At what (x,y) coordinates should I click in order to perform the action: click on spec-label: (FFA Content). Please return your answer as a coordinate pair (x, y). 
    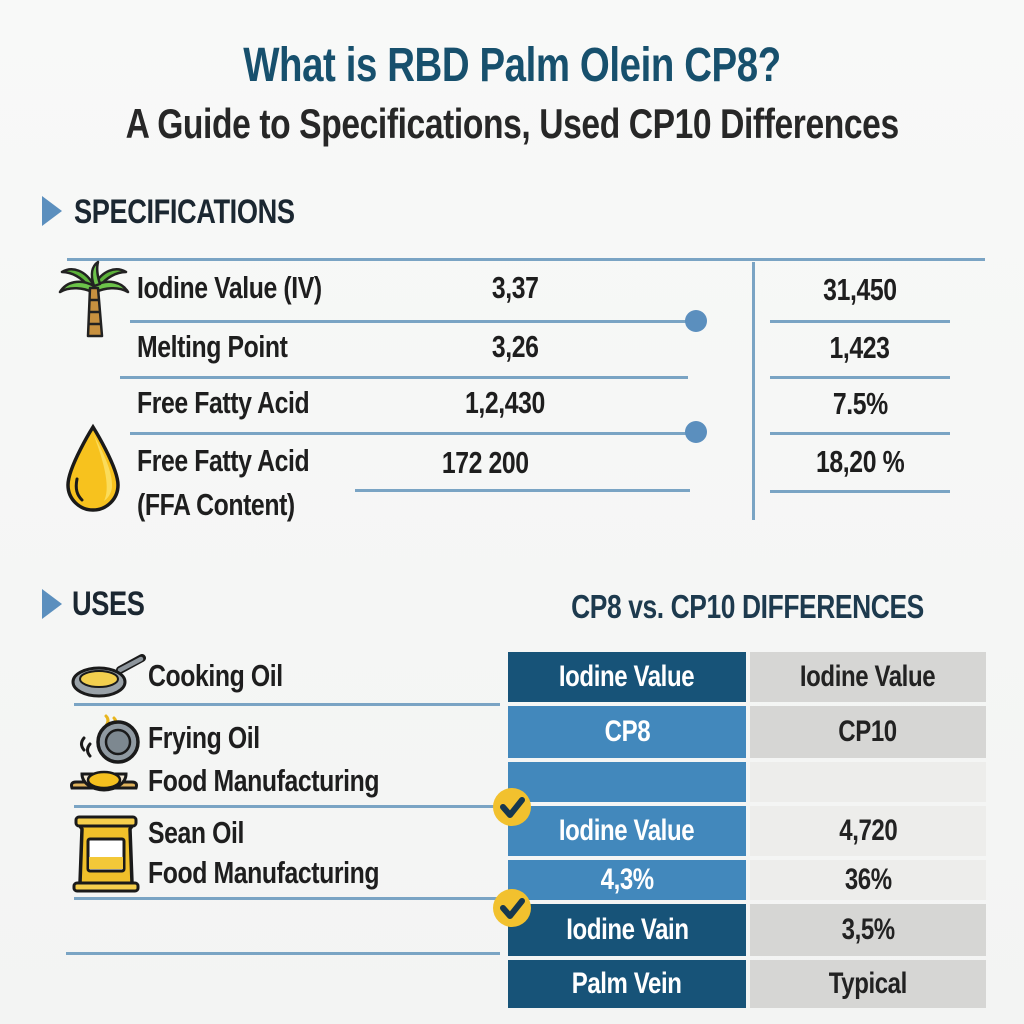
    Looking at the image, I should click on (235, 505).